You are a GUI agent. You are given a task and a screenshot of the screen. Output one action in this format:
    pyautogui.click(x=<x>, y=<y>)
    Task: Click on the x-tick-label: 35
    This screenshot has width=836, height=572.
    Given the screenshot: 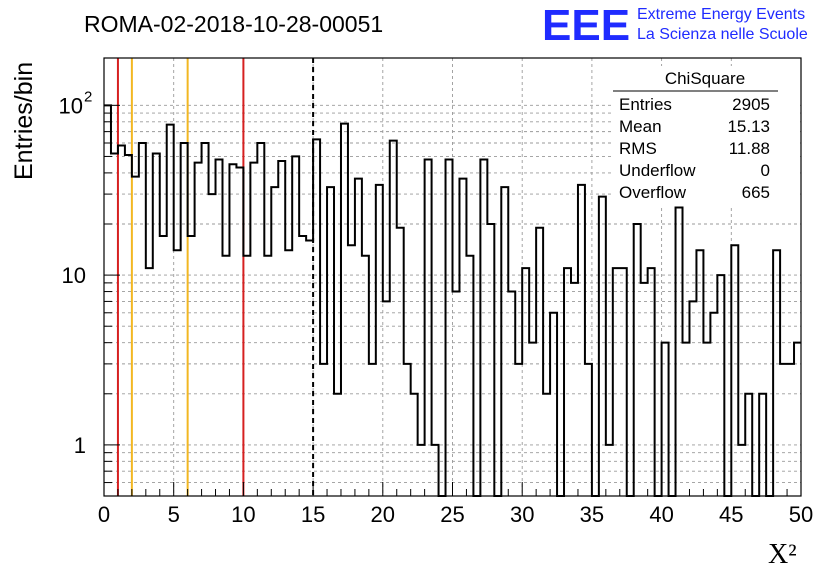 What is the action you would take?
    pyautogui.click(x=592, y=514)
    